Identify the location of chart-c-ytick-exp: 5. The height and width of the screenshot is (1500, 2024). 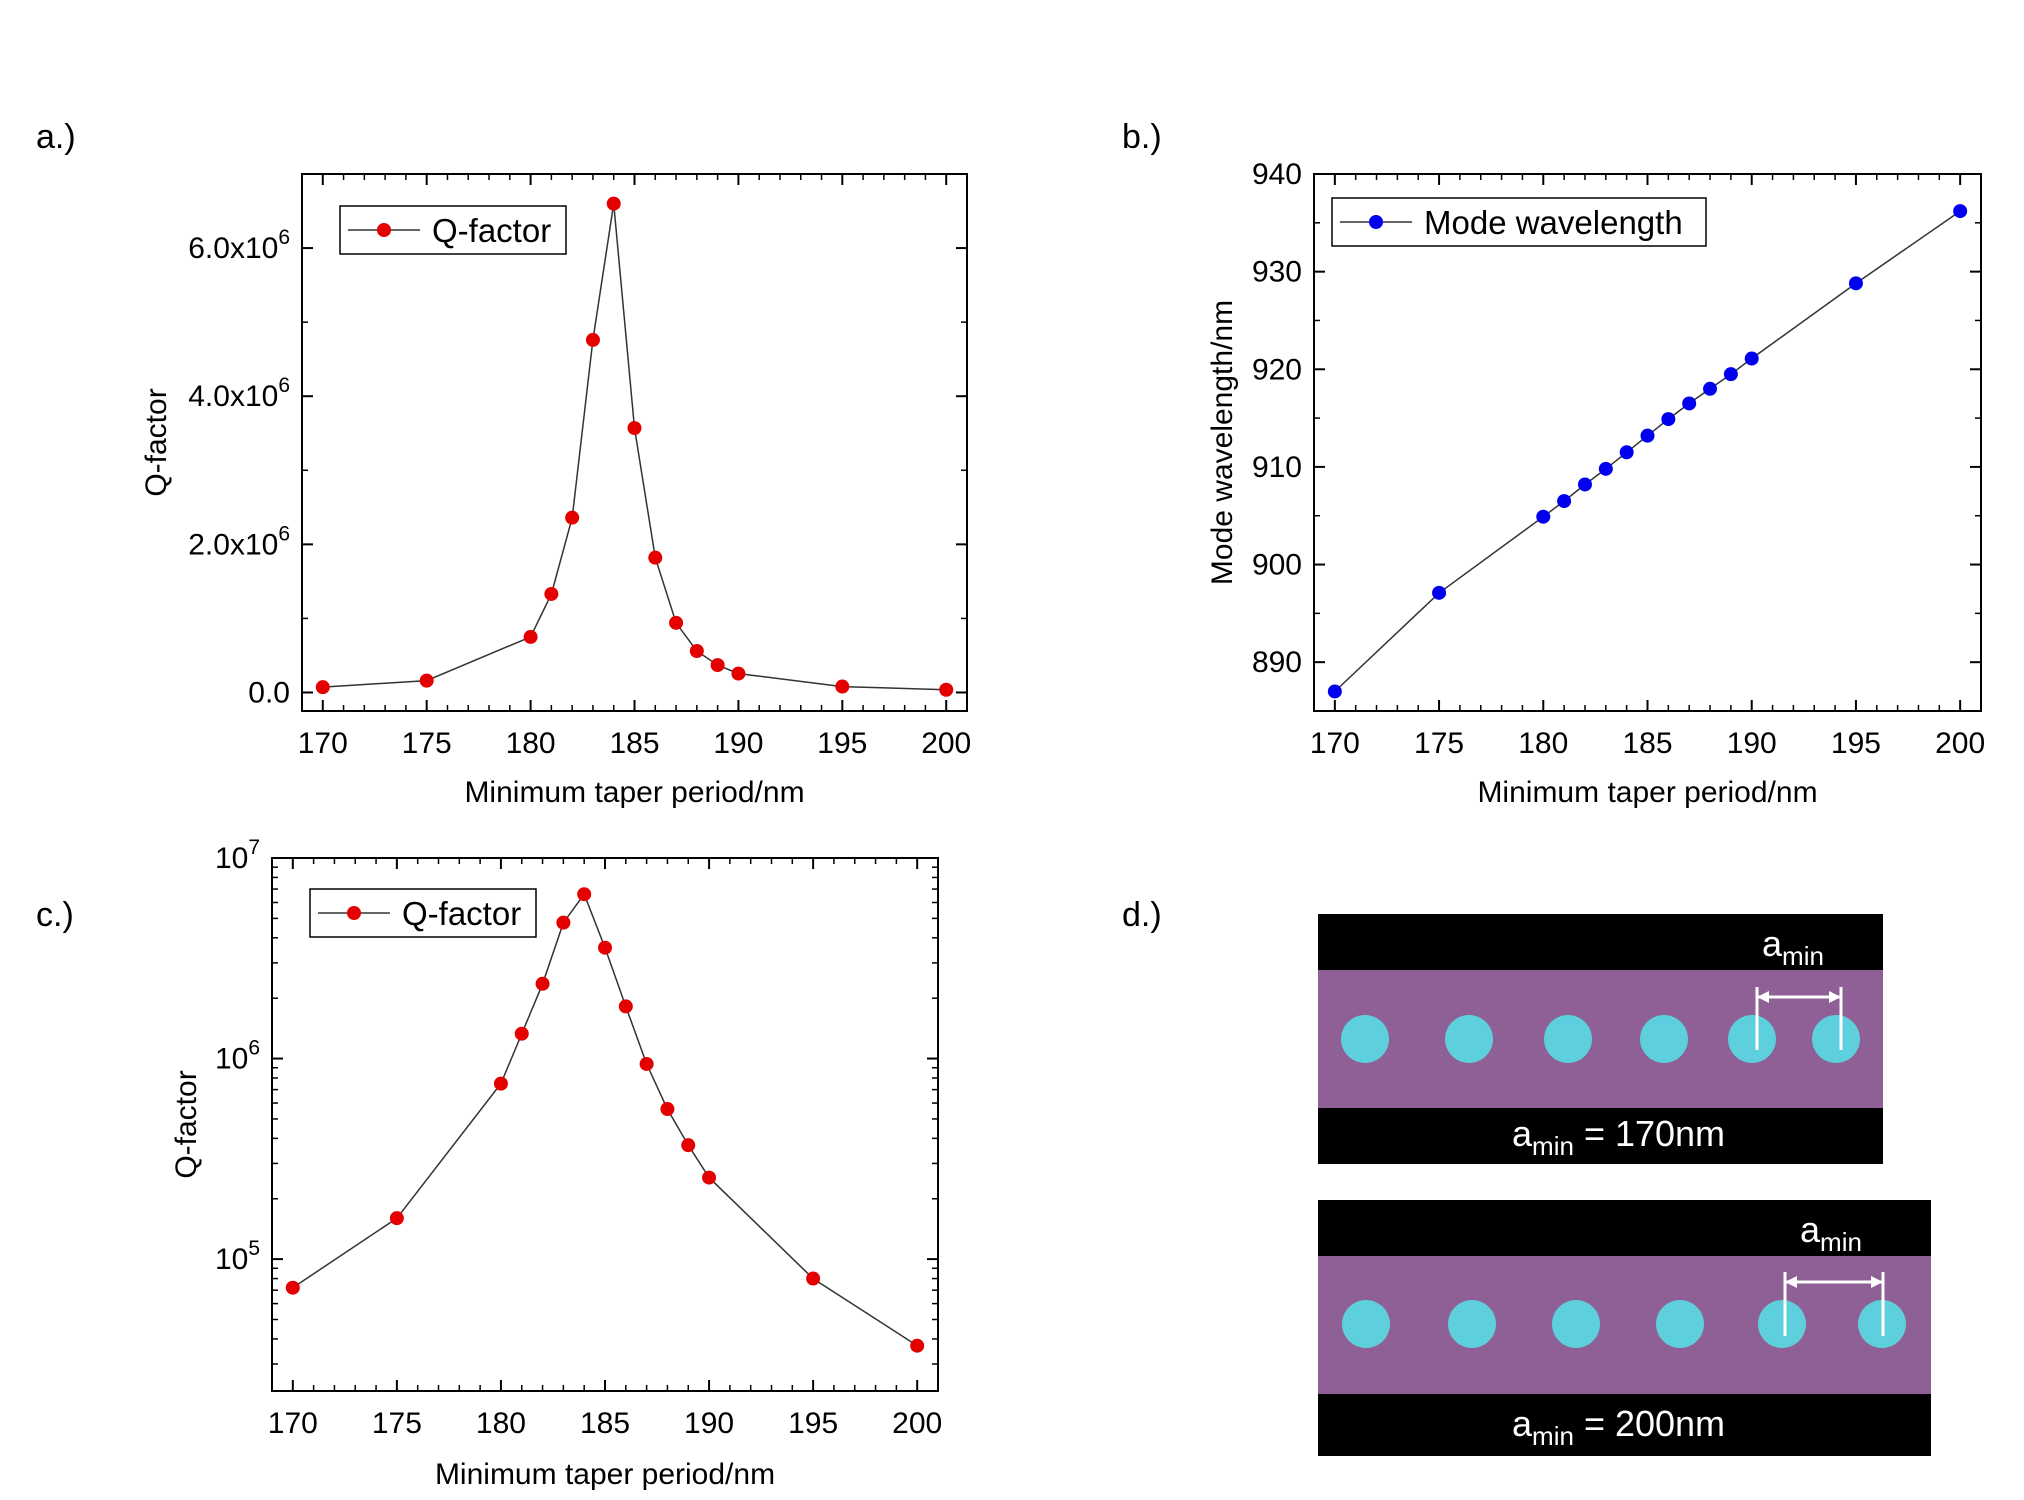
(254, 1248).